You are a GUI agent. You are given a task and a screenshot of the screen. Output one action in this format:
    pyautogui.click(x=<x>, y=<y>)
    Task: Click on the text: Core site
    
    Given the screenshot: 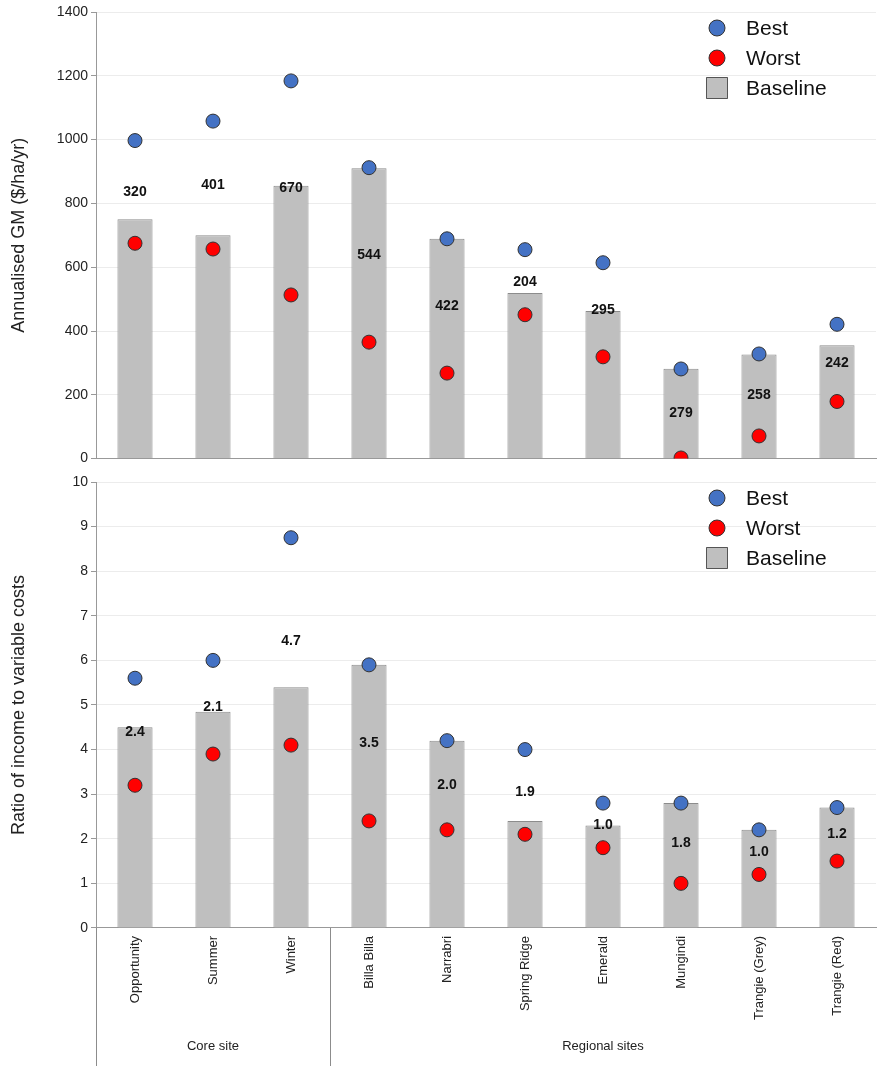 What is the action you would take?
    pyautogui.click(x=213, y=1045)
    